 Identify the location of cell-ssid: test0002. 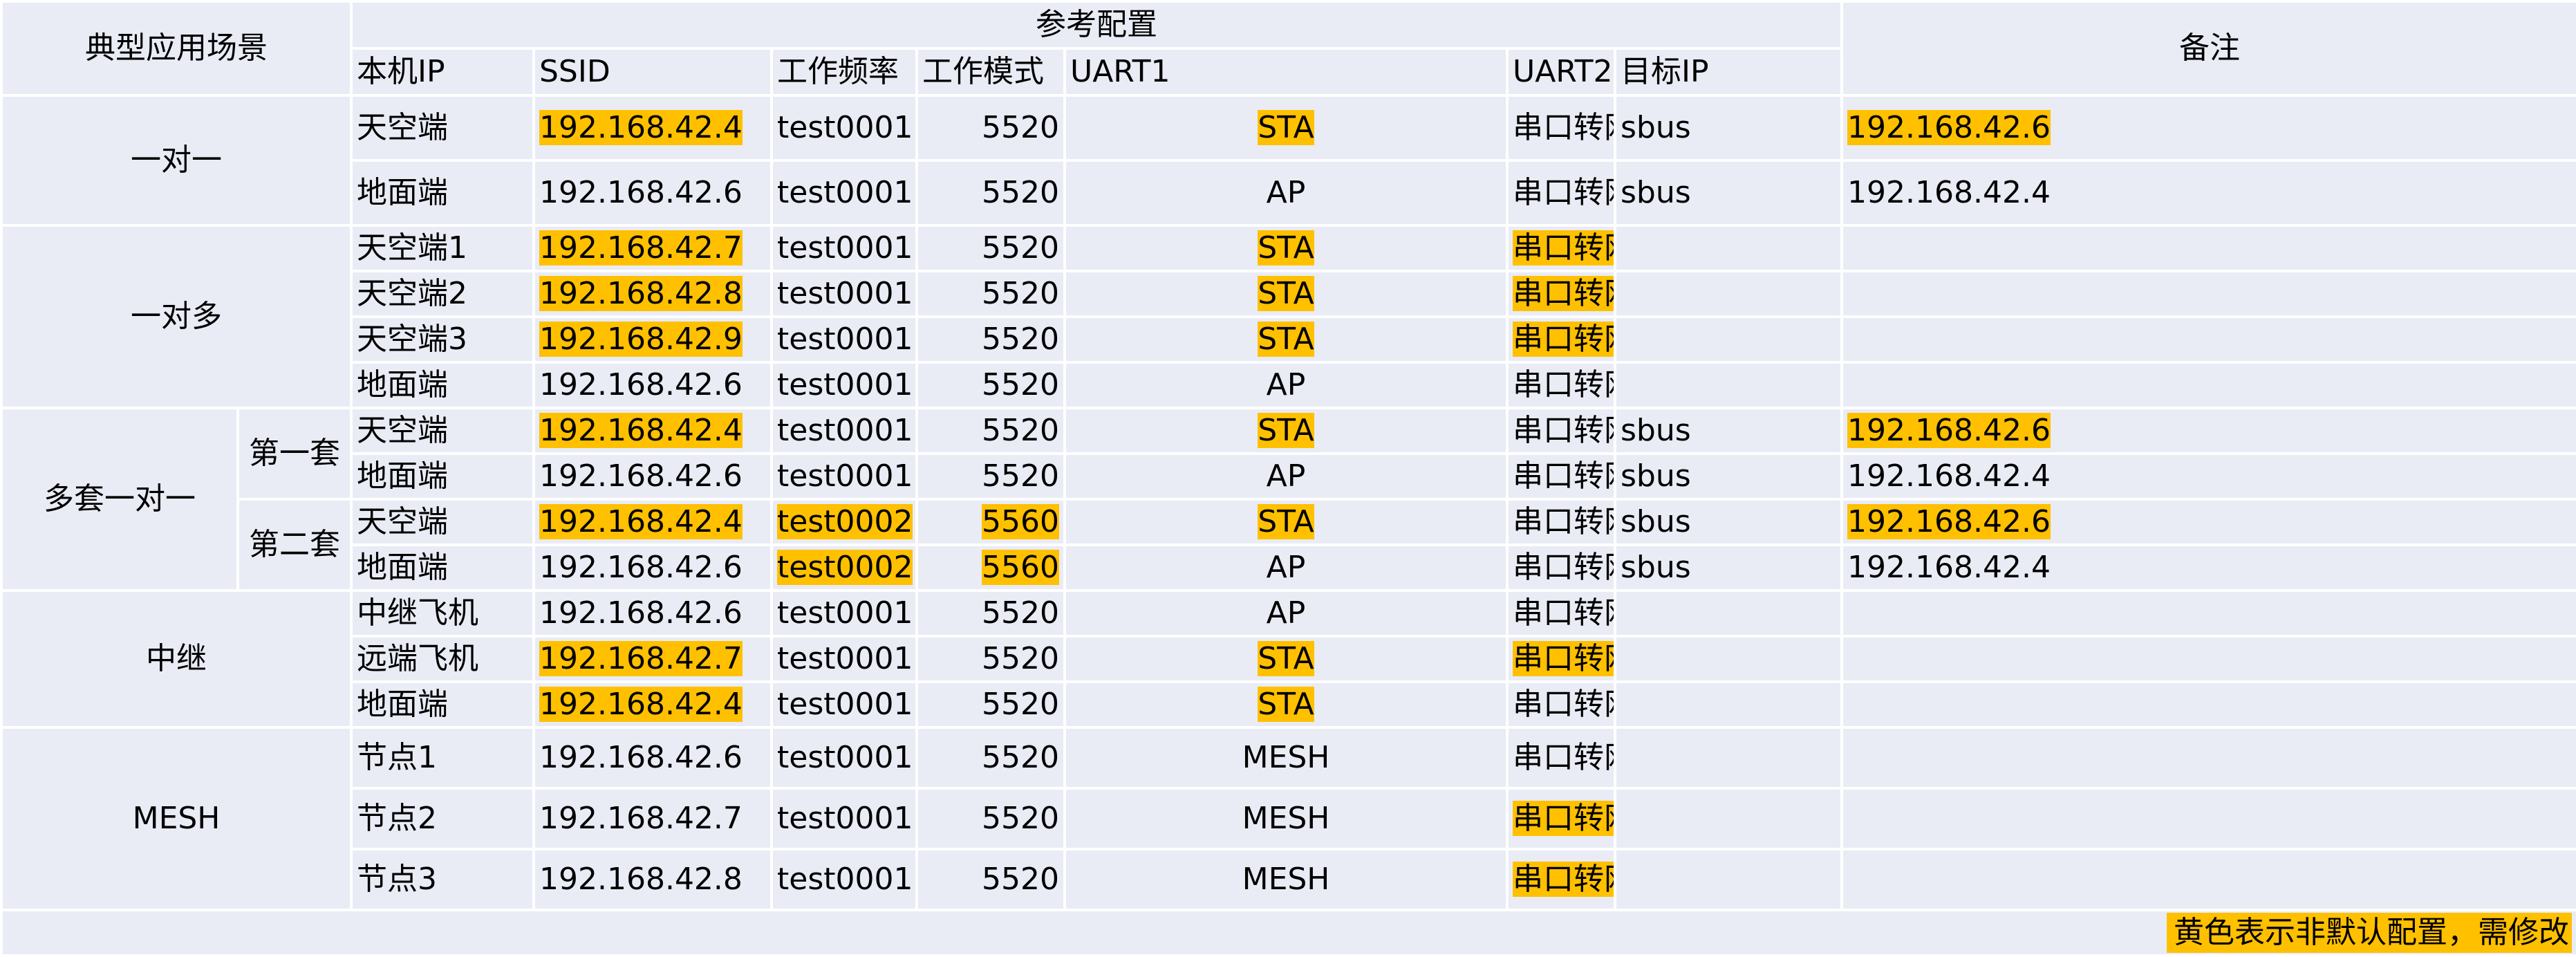
(844, 567).